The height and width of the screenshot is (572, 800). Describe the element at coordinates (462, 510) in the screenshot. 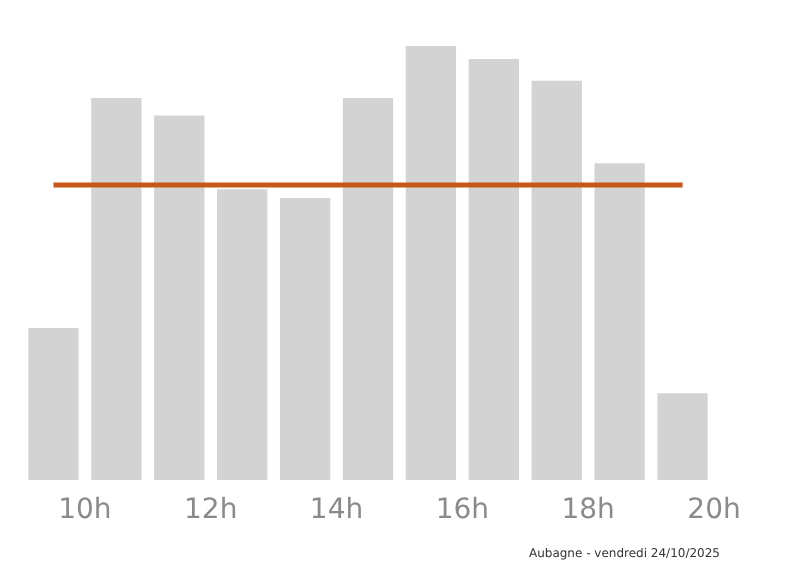

I see `x-tick-label: 16h` at that location.